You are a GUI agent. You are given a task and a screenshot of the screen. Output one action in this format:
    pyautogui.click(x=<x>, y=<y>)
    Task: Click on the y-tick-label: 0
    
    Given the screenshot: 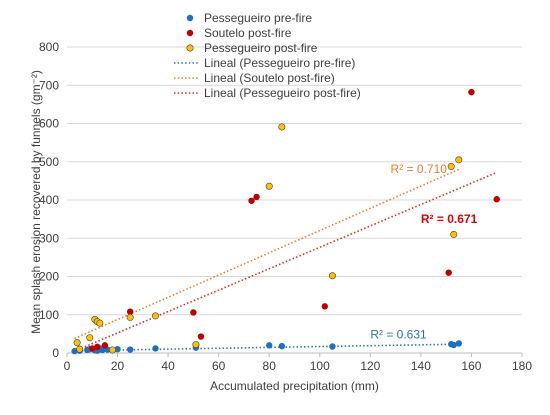 What is the action you would take?
    pyautogui.click(x=55, y=353)
    